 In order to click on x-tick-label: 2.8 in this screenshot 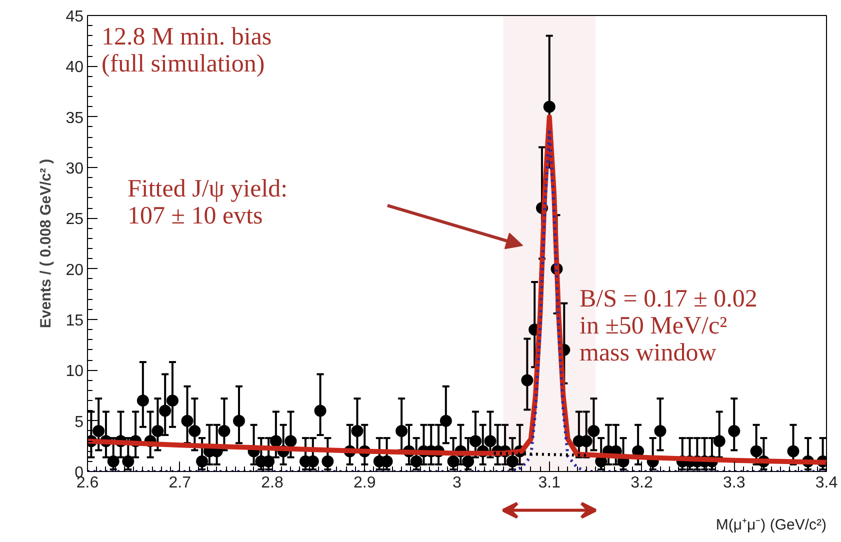, I will do `click(272, 483)`.